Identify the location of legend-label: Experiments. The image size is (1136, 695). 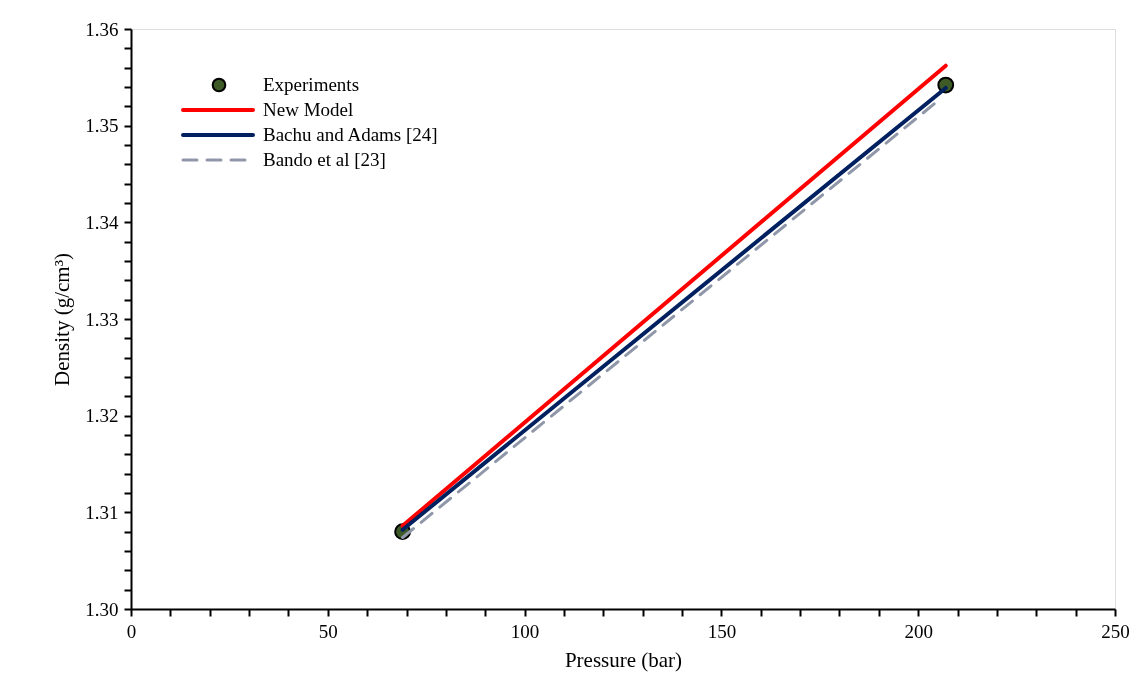
(311, 84).